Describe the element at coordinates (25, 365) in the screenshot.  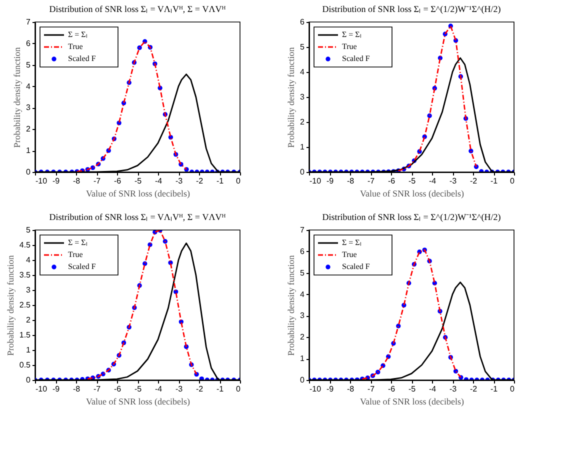
I see `y-tick-label: 0.5` at that location.